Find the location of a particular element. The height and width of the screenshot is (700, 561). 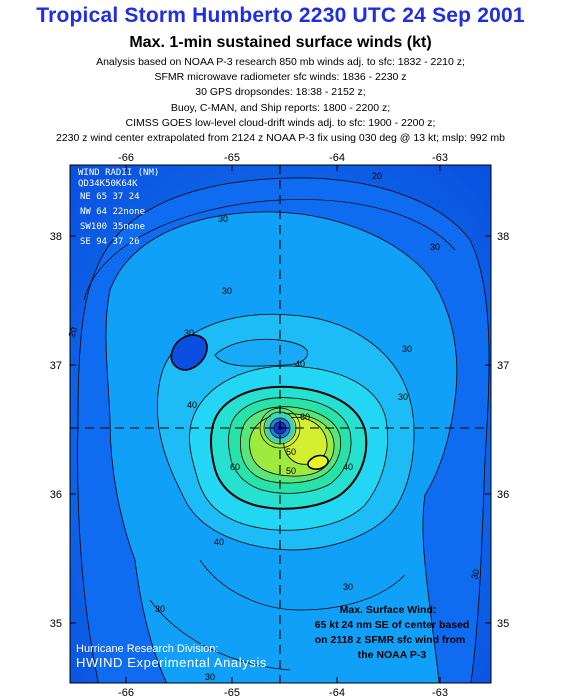

lon-label-bottom: -66 is located at coordinates (126, 693).